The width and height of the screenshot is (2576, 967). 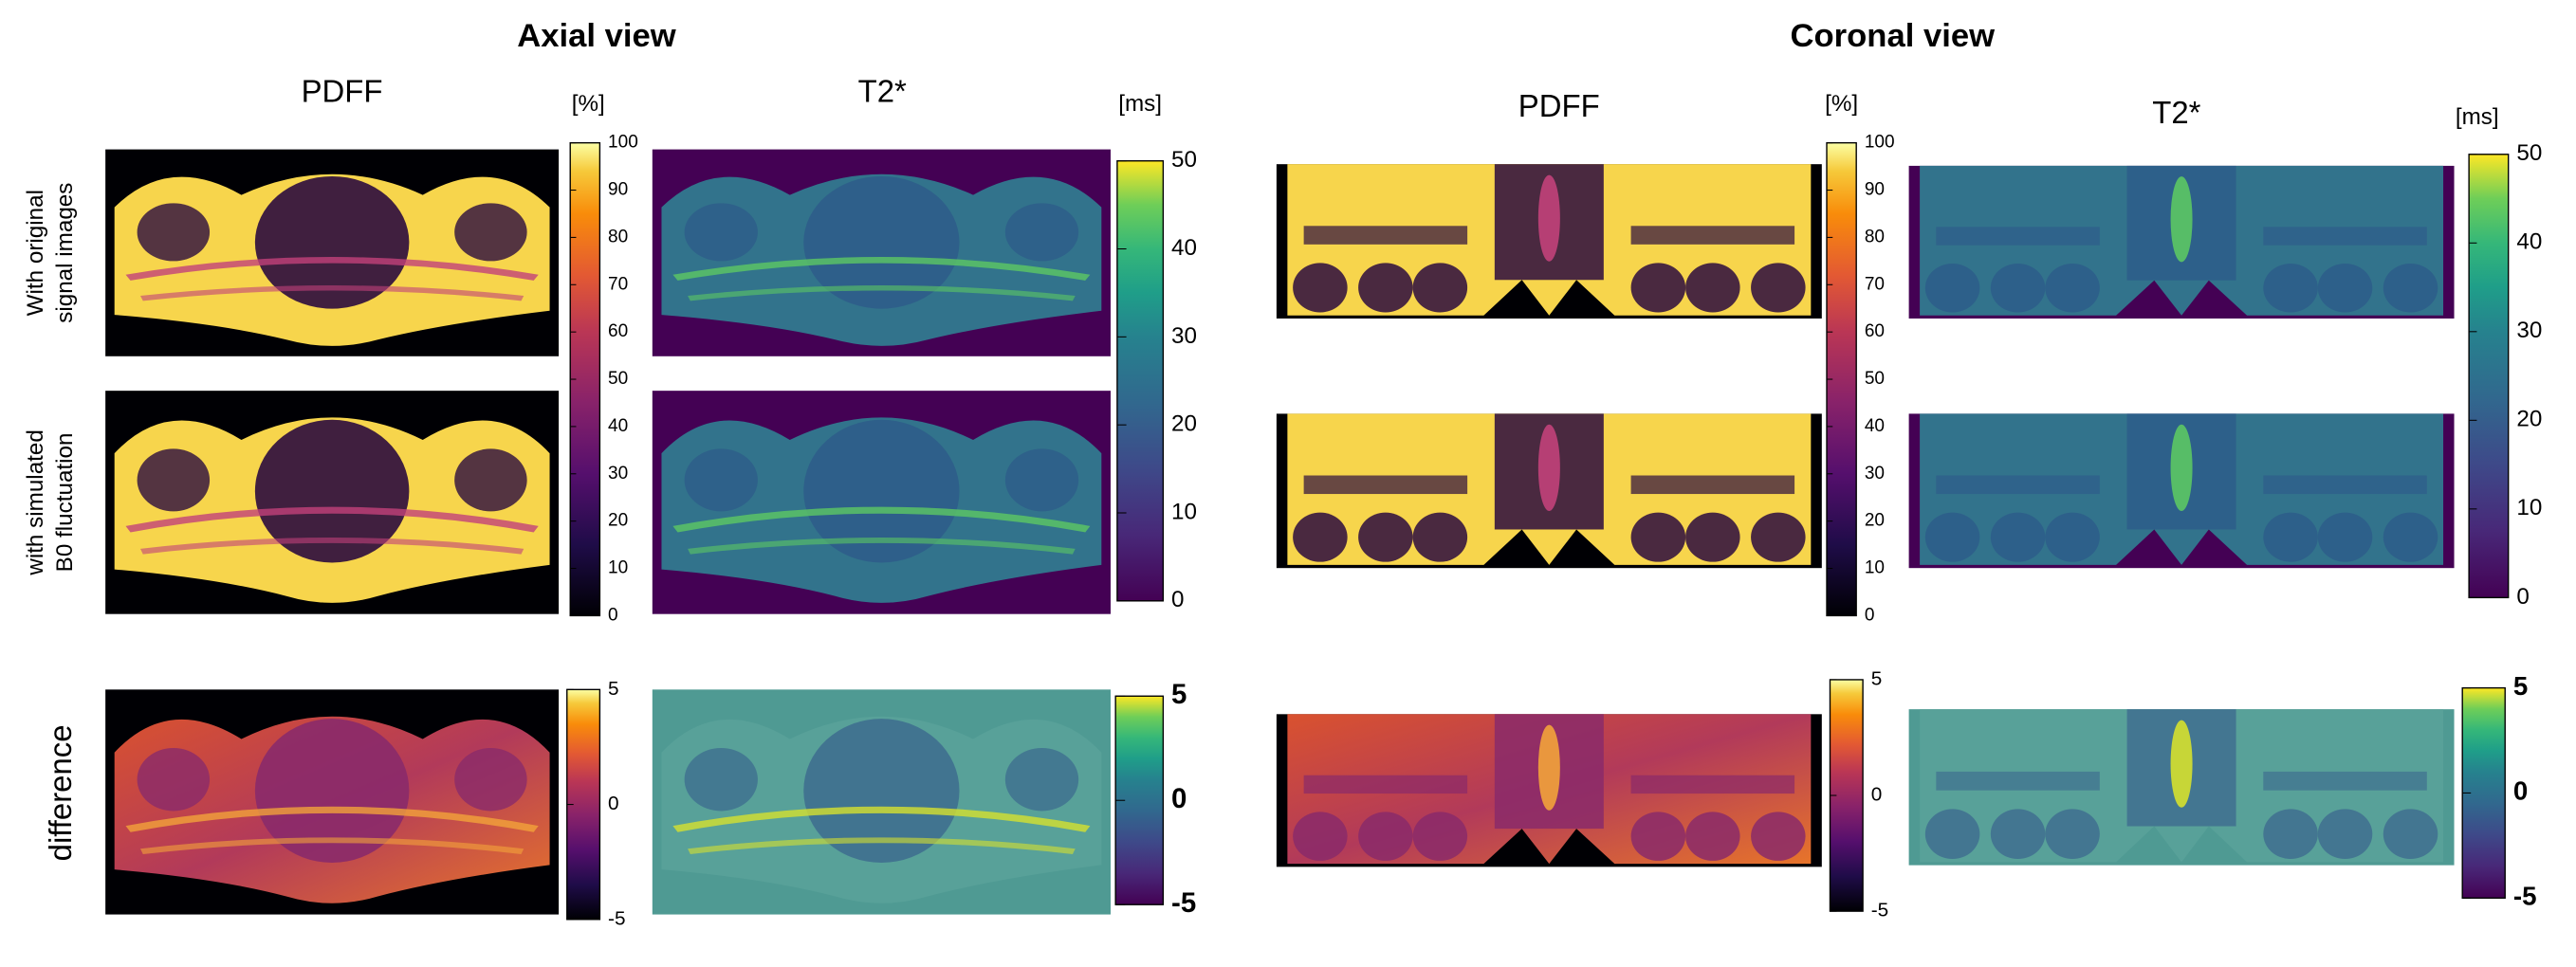 I want to click on colorbar-tick-label: 80, so click(x=1875, y=236).